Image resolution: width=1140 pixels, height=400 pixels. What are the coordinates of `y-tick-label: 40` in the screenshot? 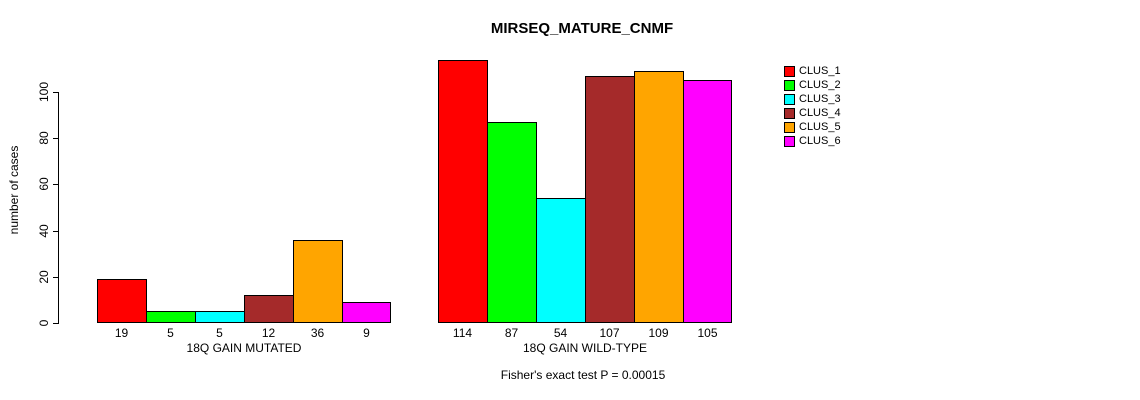 It's located at (44, 231).